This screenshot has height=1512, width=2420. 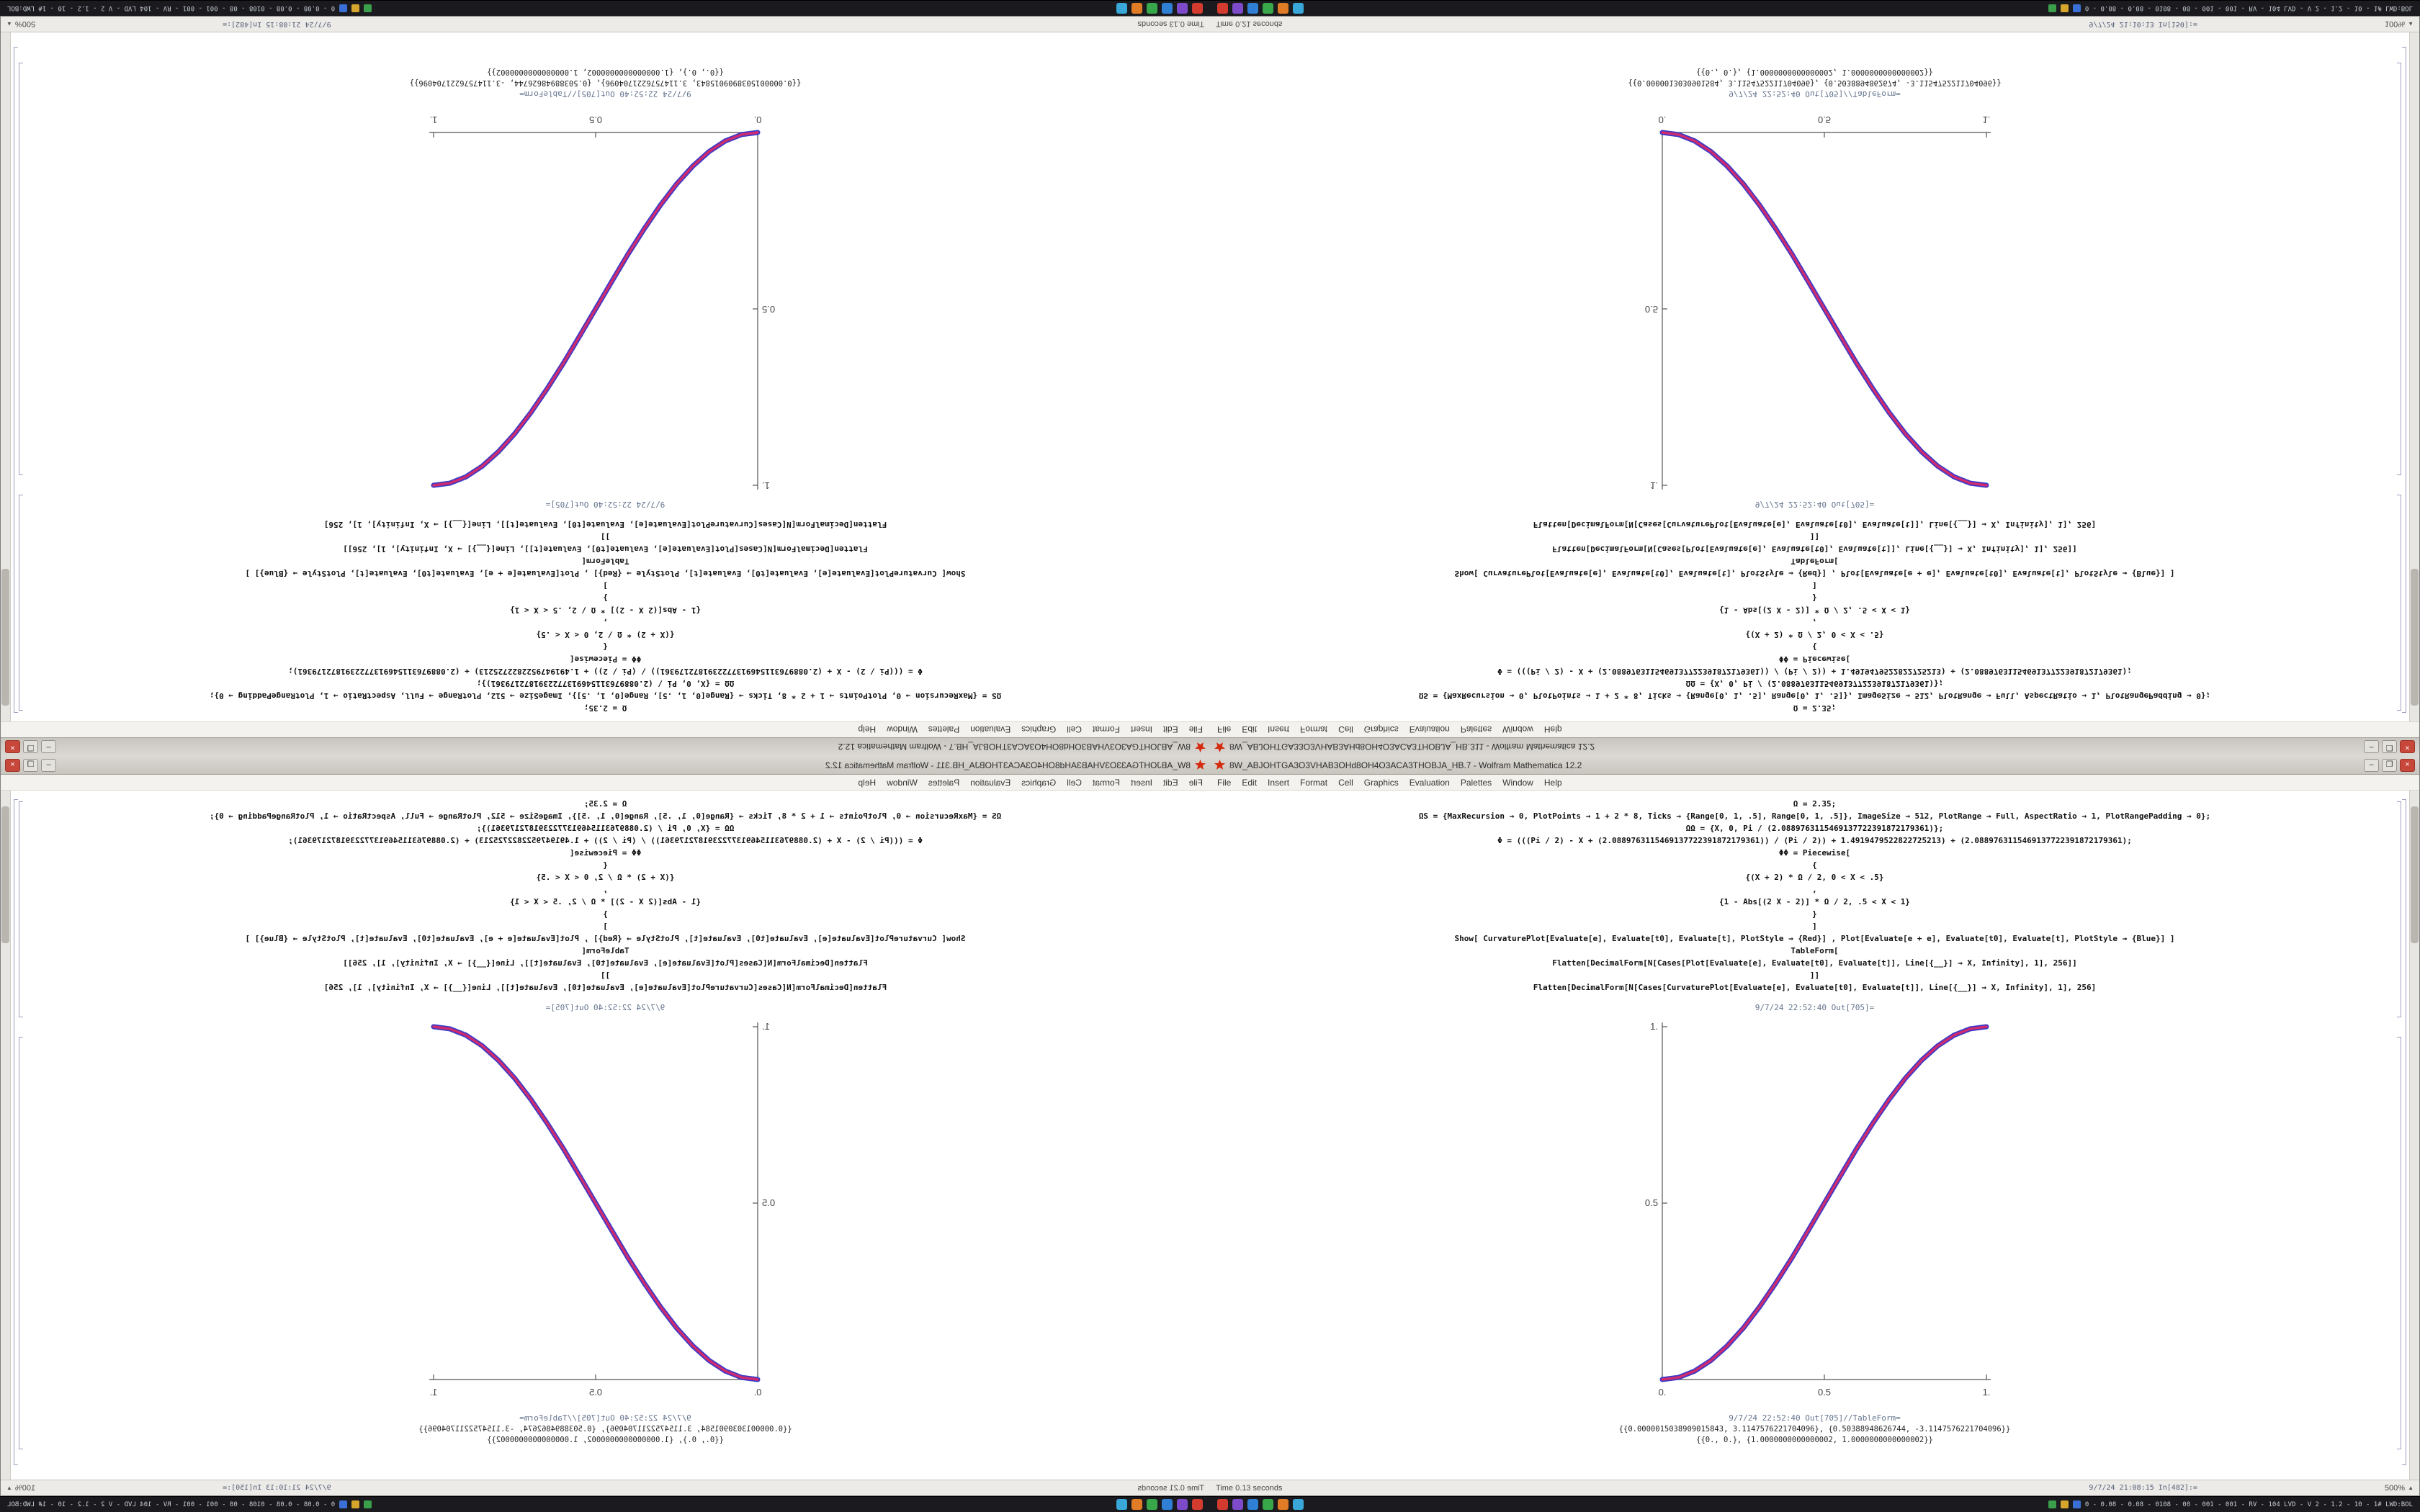 What do you see at coordinates (1195, 782) in the screenshot?
I see `menu-item: File` at bounding box center [1195, 782].